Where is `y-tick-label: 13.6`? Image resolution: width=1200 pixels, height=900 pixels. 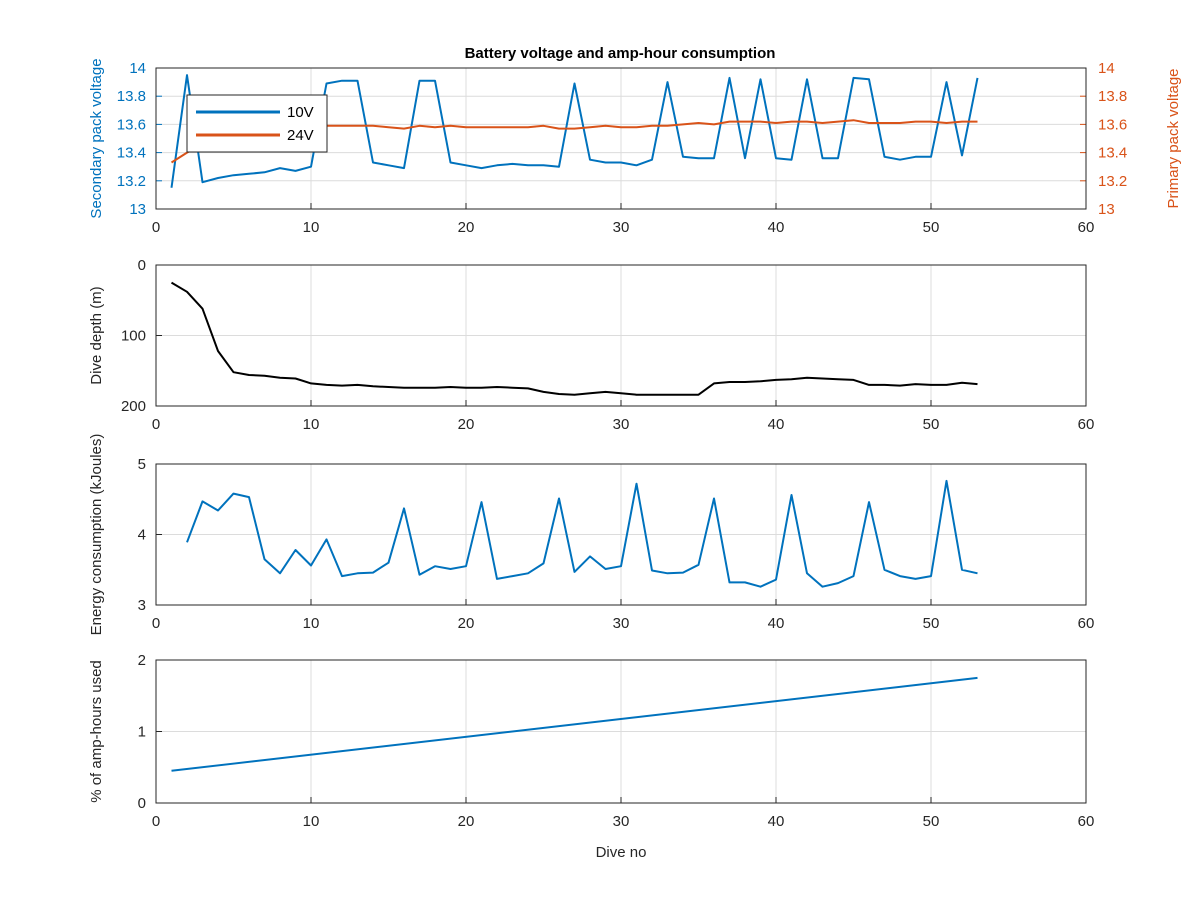
y-tick-label: 13.6 is located at coordinates (131, 124).